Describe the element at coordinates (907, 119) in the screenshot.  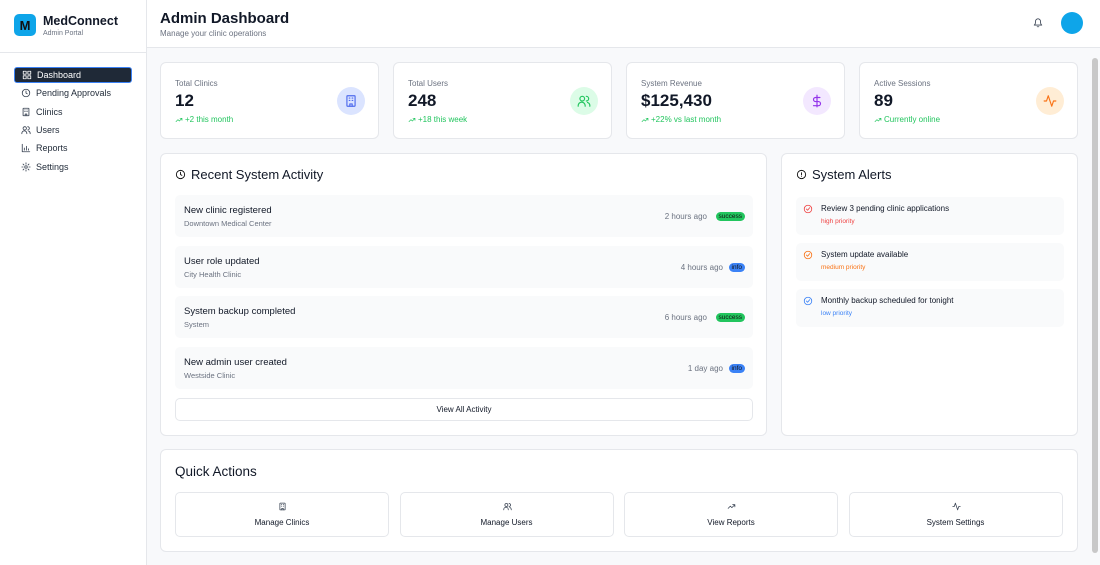
I see `stat-change: Currently online` at that location.